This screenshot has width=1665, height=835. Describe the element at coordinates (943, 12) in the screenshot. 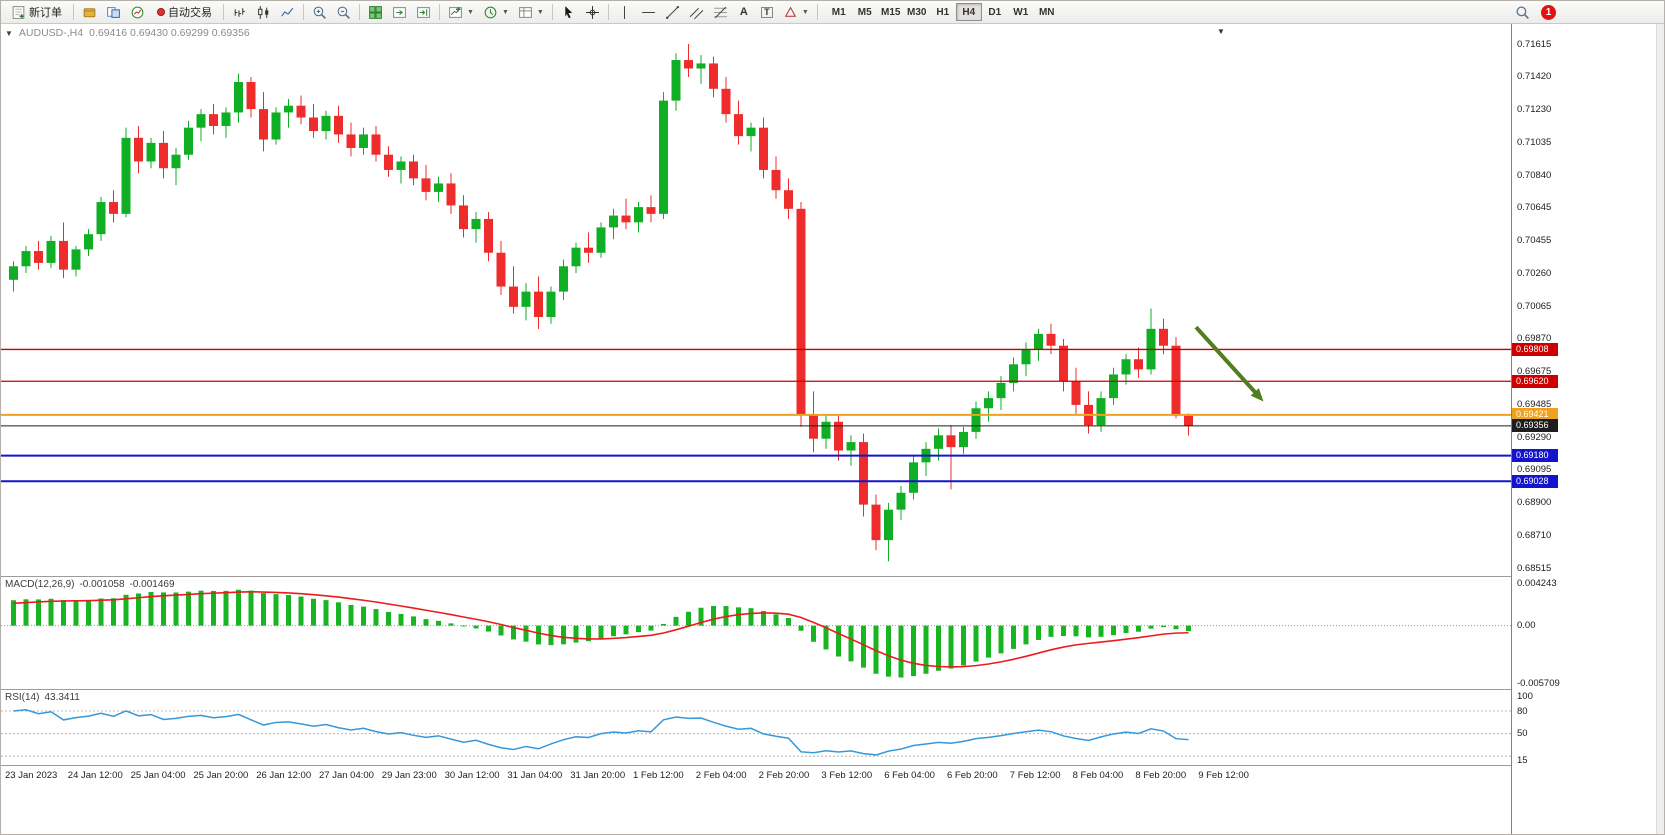

I see `timeframe-h1: H1` at that location.